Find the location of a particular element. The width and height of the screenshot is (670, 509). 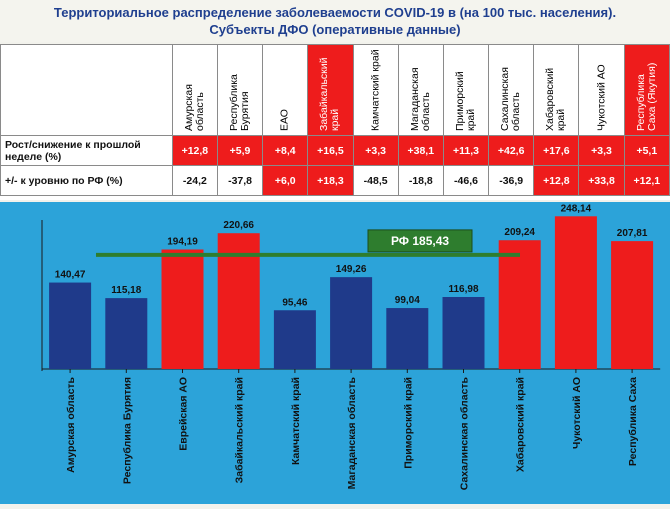

reference-label-box is located at coordinates (420, 241).